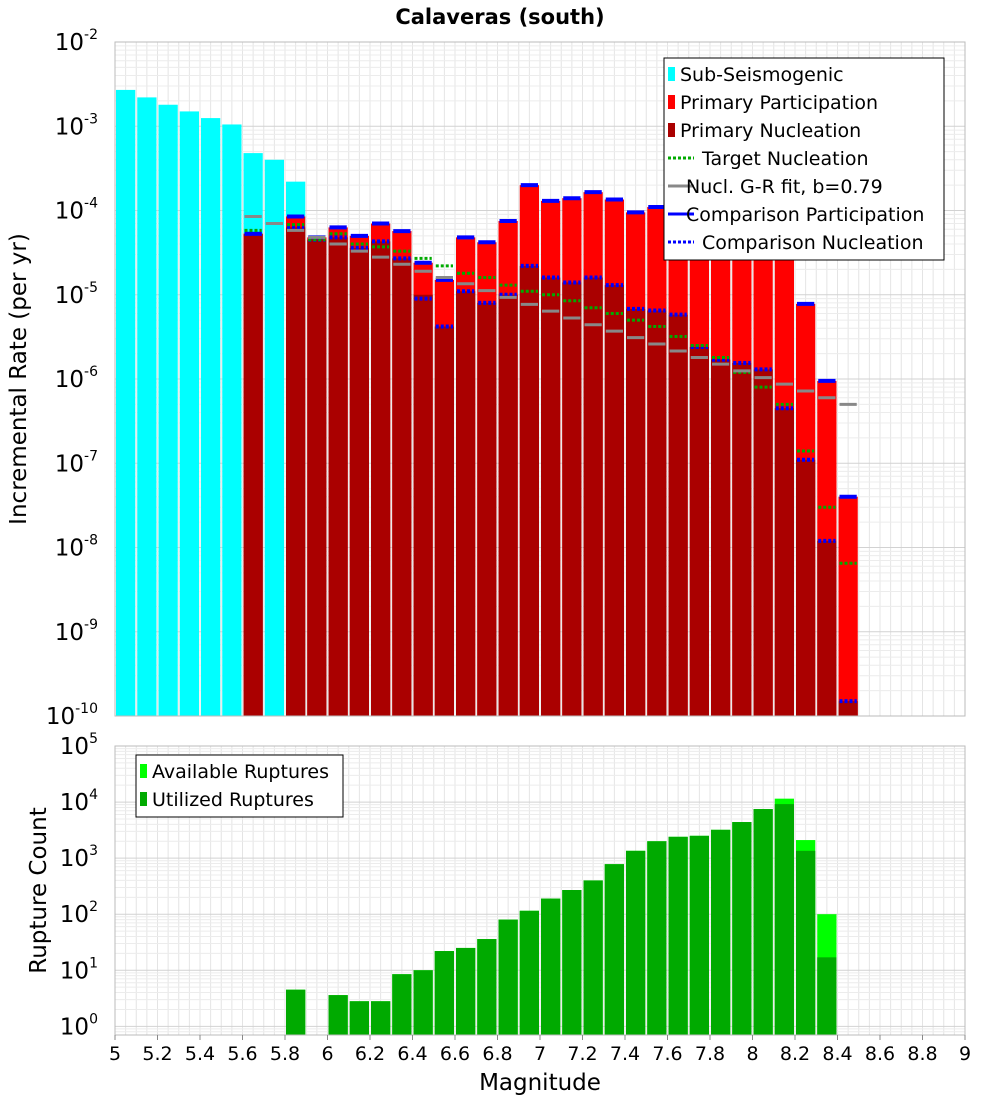 The height and width of the screenshot is (1104, 1000). What do you see at coordinates (813, 243) in the screenshot?
I see `legend-label: Comparison Nucleation` at bounding box center [813, 243].